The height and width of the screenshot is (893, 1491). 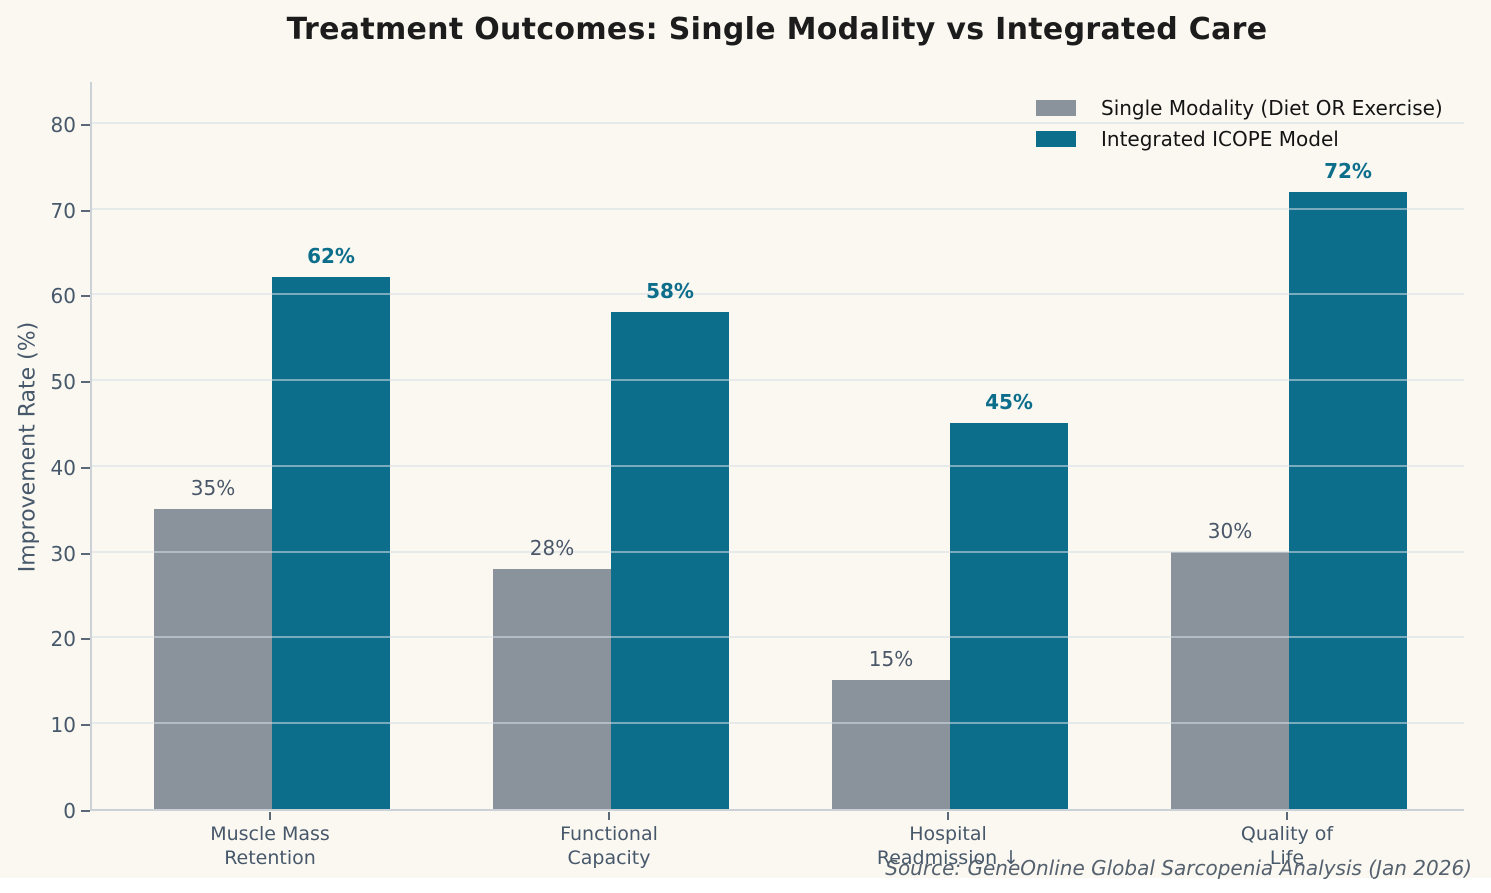 What do you see at coordinates (609, 834) in the screenshot?
I see `category-label-line: Functional` at bounding box center [609, 834].